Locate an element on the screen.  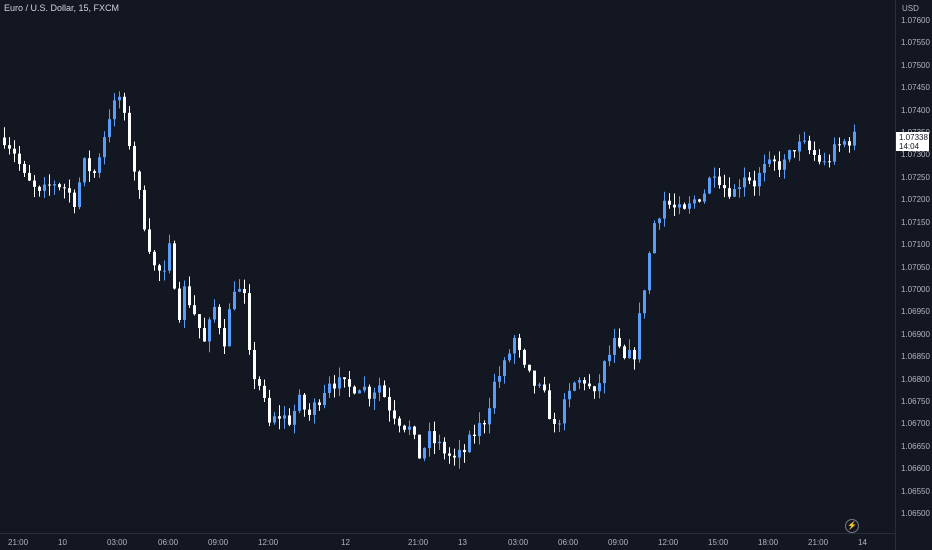
chart-title: Euro / U.S. Dollar, 15, FXCM is located at coordinates (62, 8).